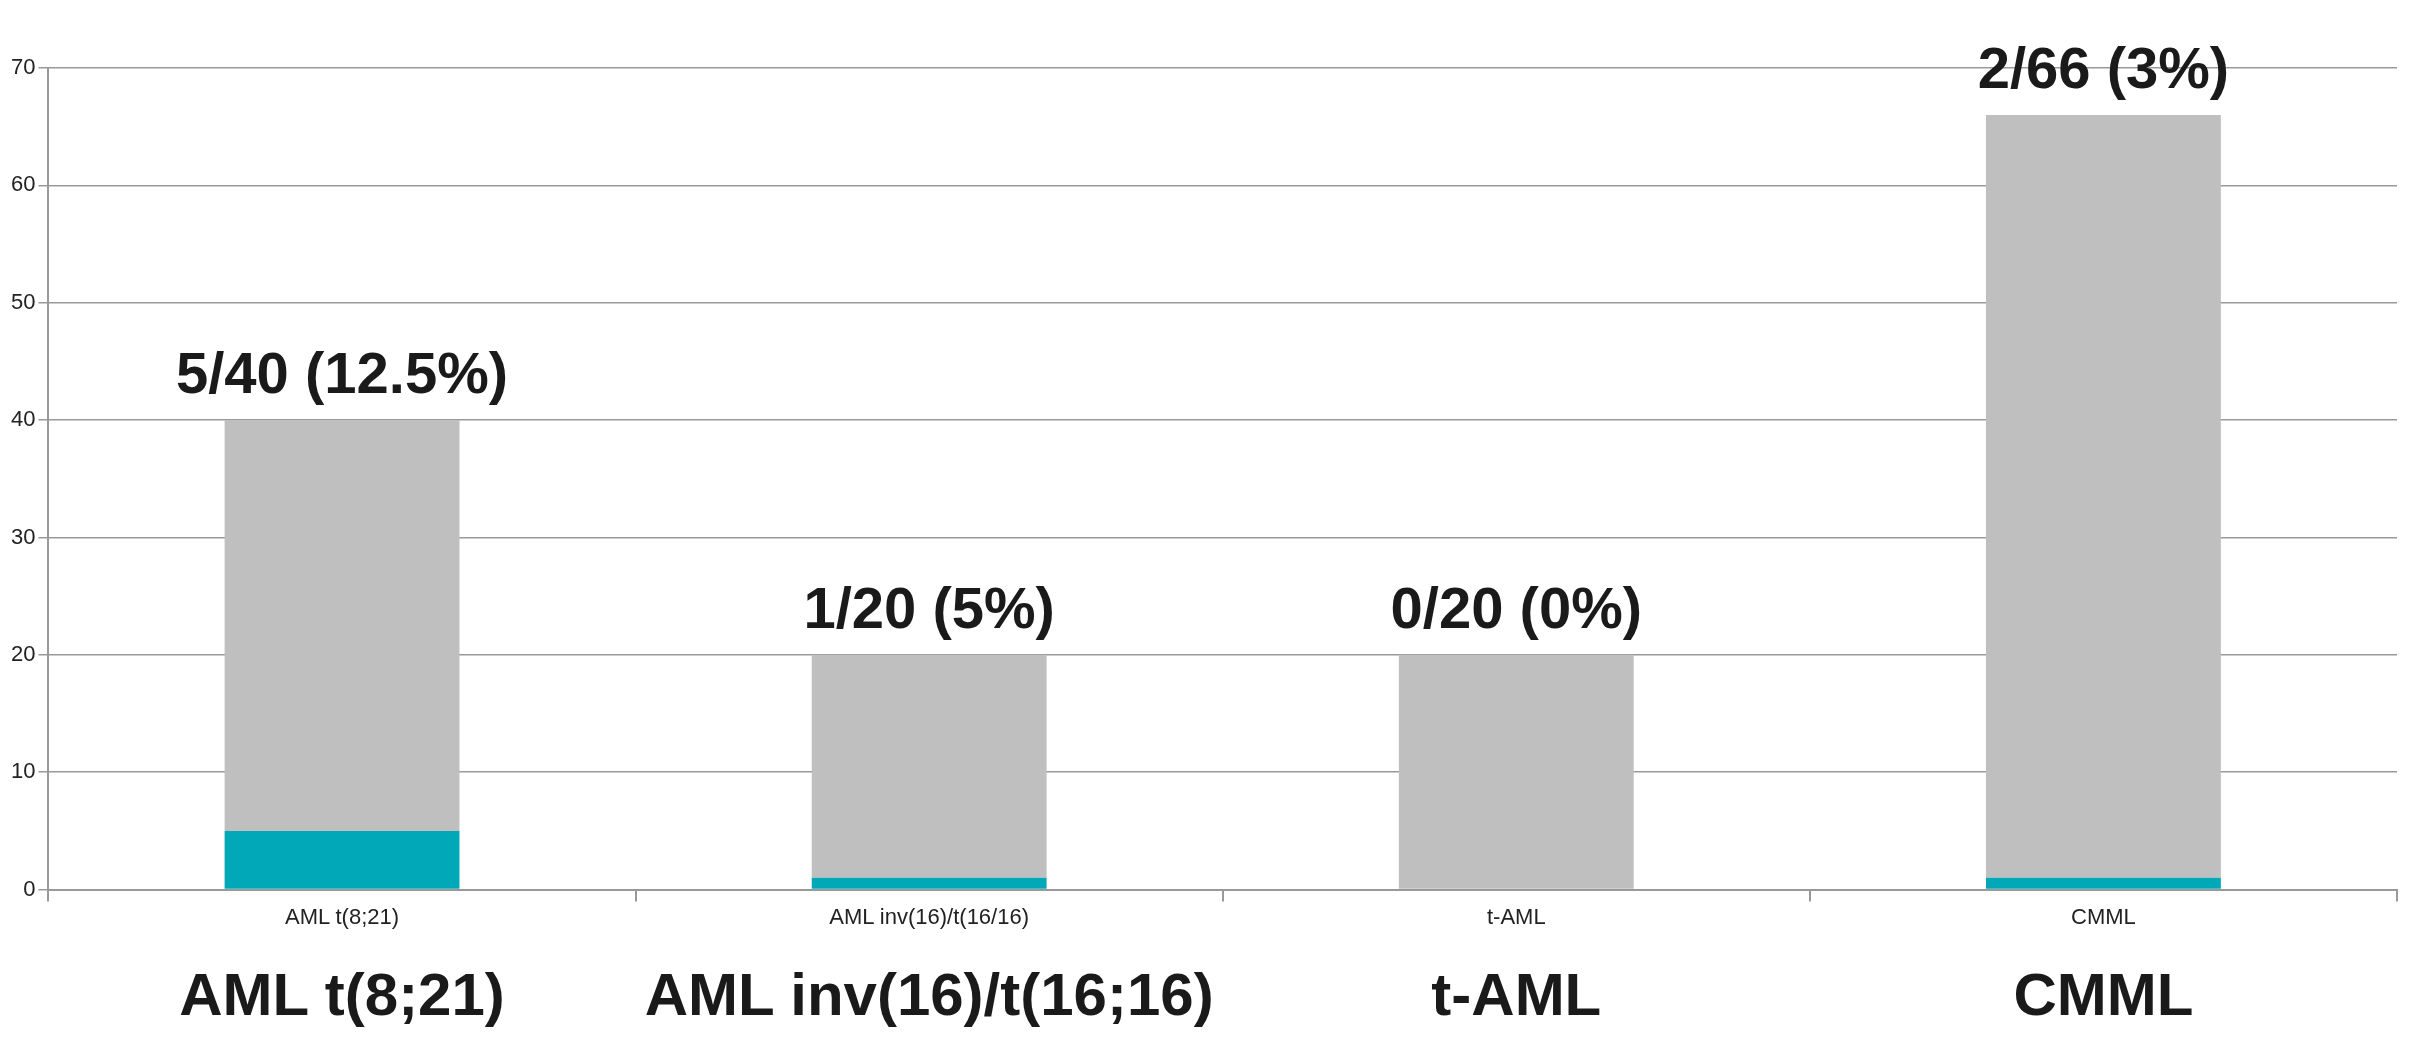  Describe the element at coordinates (23, 771) in the screenshot. I see `y-tick-label: 10` at that location.